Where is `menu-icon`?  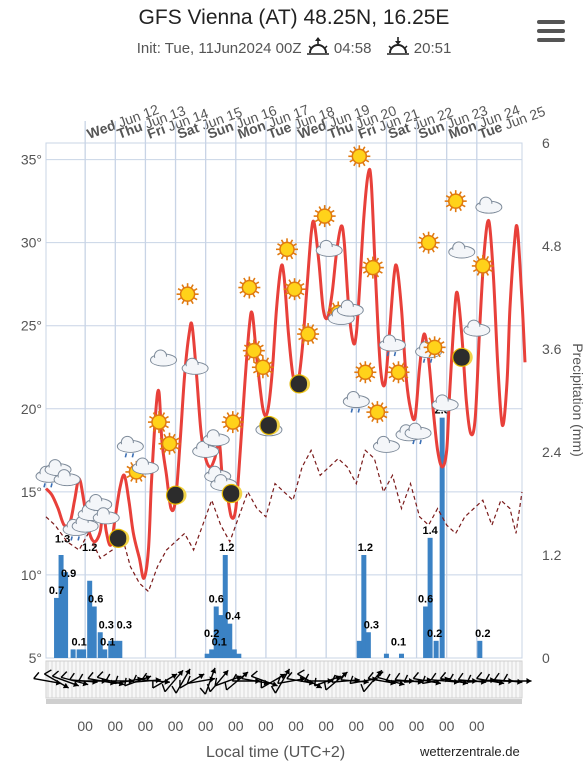
menu-icon is located at coordinates (551, 31).